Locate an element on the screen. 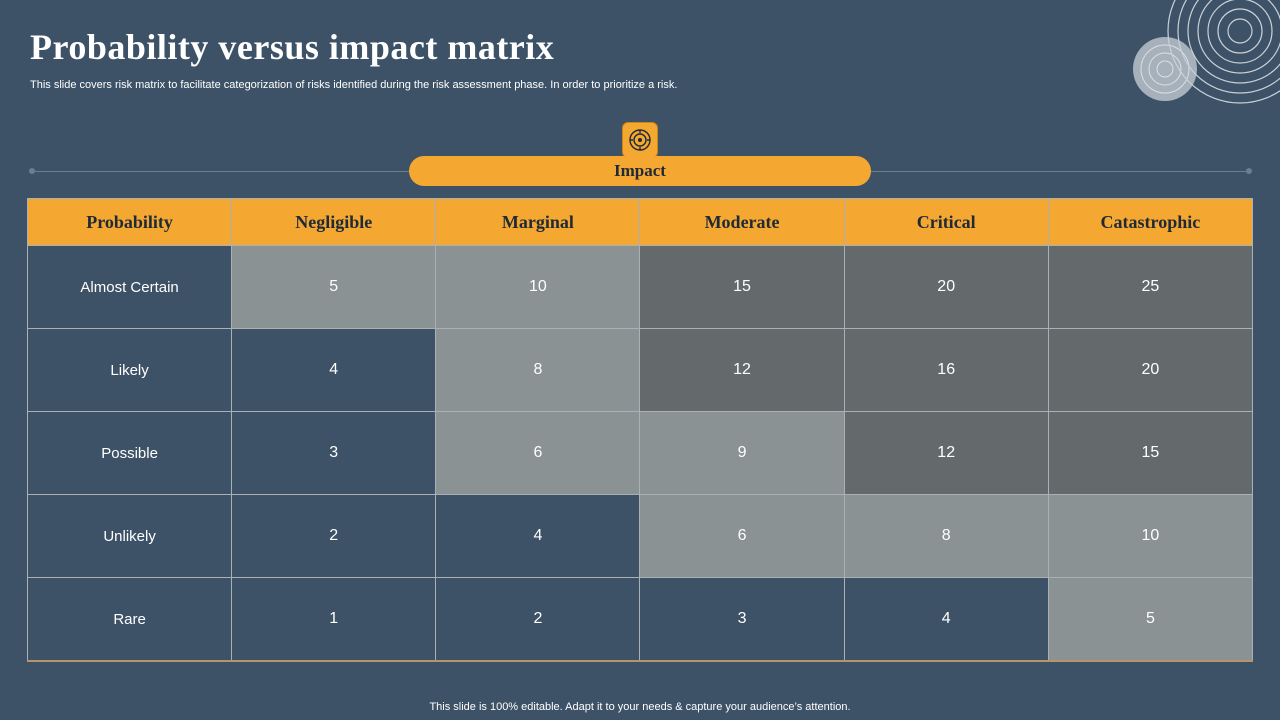 The image size is (1280, 720). header-marginal: Marginal is located at coordinates (538, 222).